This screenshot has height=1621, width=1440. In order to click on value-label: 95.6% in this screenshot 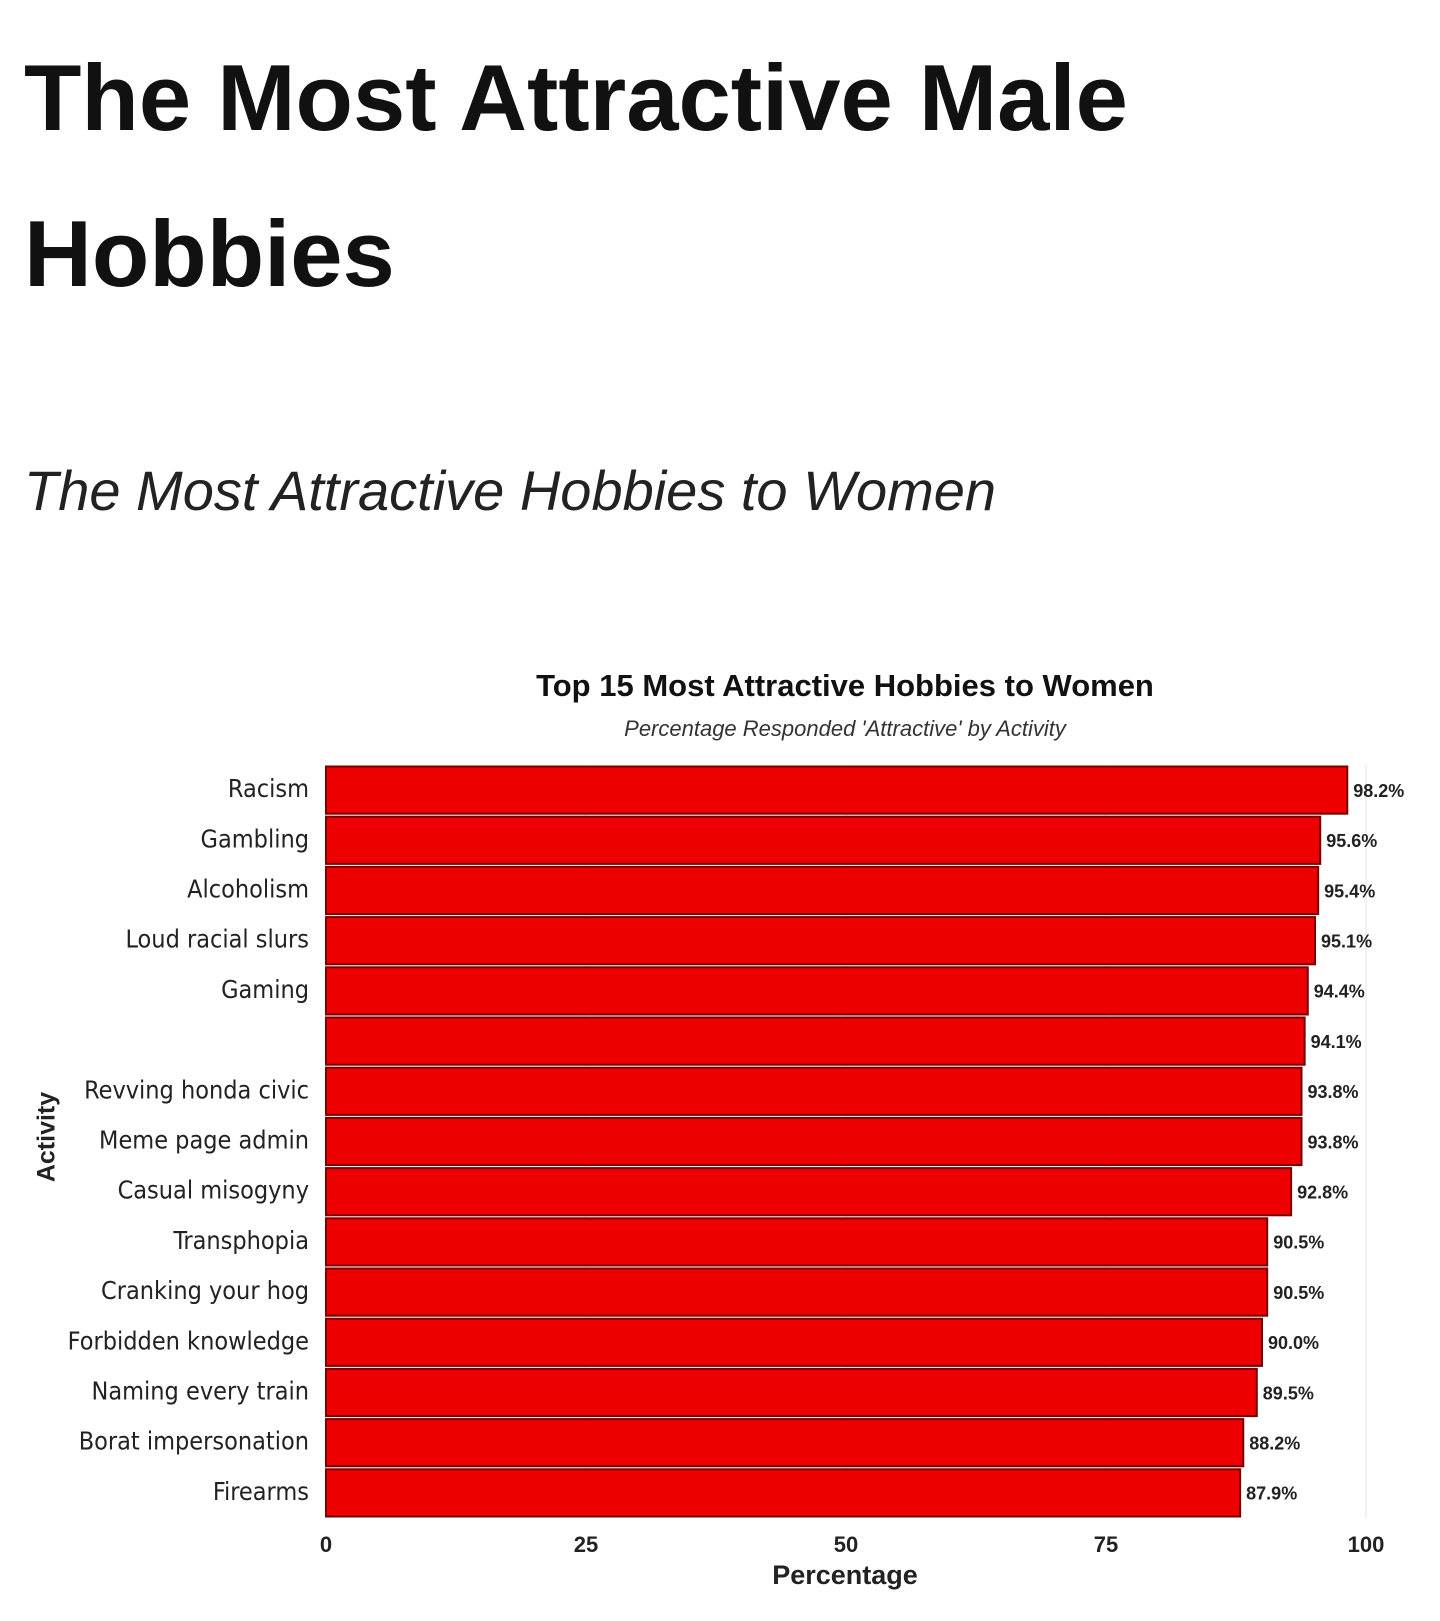, I will do `click(1351, 841)`.